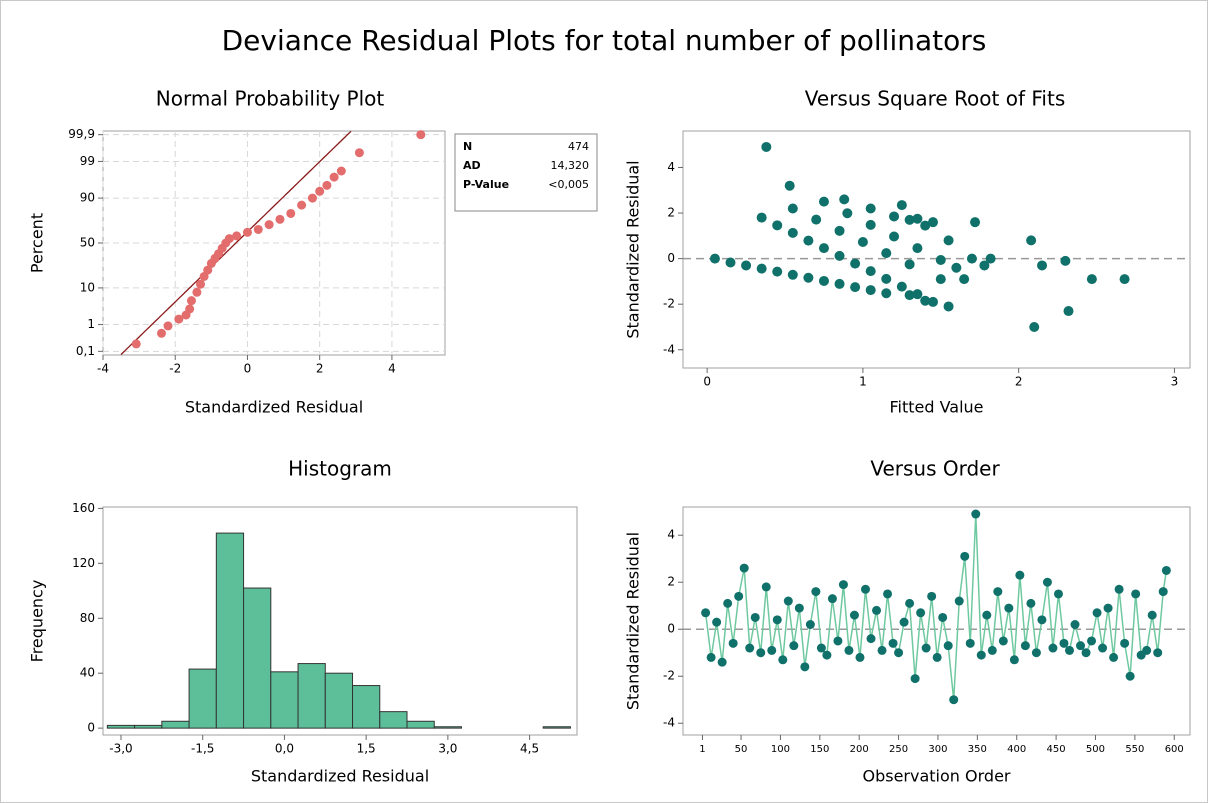  I want to click on stats-label: P-Value, so click(486, 184).